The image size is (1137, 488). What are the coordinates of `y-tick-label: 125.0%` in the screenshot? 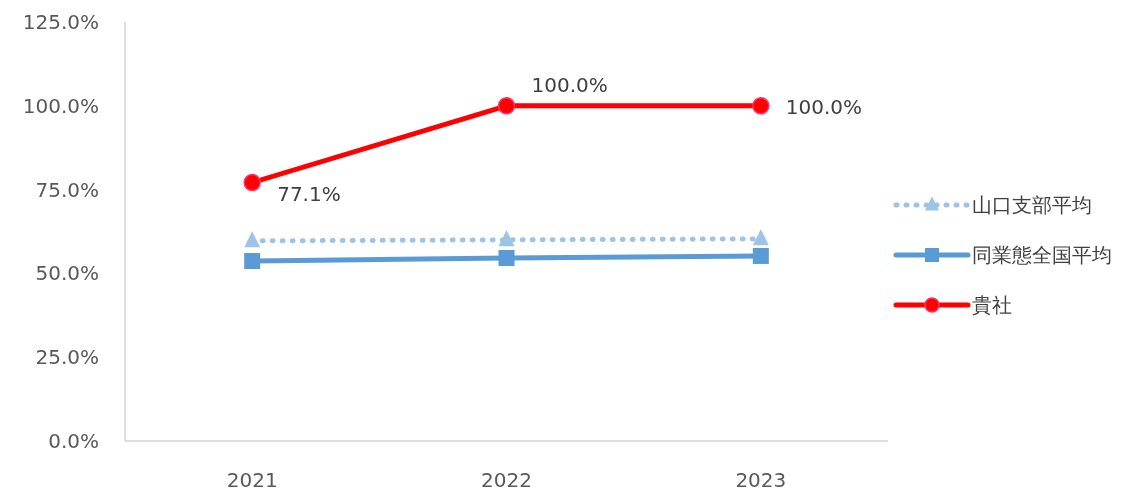 It's located at (60, 22).